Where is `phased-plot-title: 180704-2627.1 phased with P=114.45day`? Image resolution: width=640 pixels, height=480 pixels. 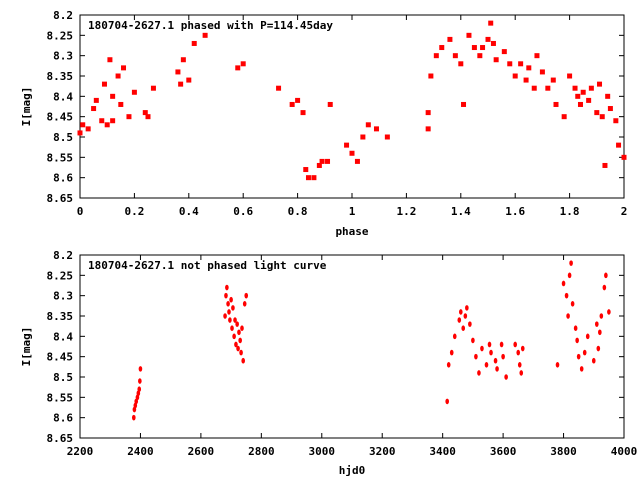 phased-plot-title: 180704-2627.1 phased with P=114.45day is located at coordinates (210, 25).